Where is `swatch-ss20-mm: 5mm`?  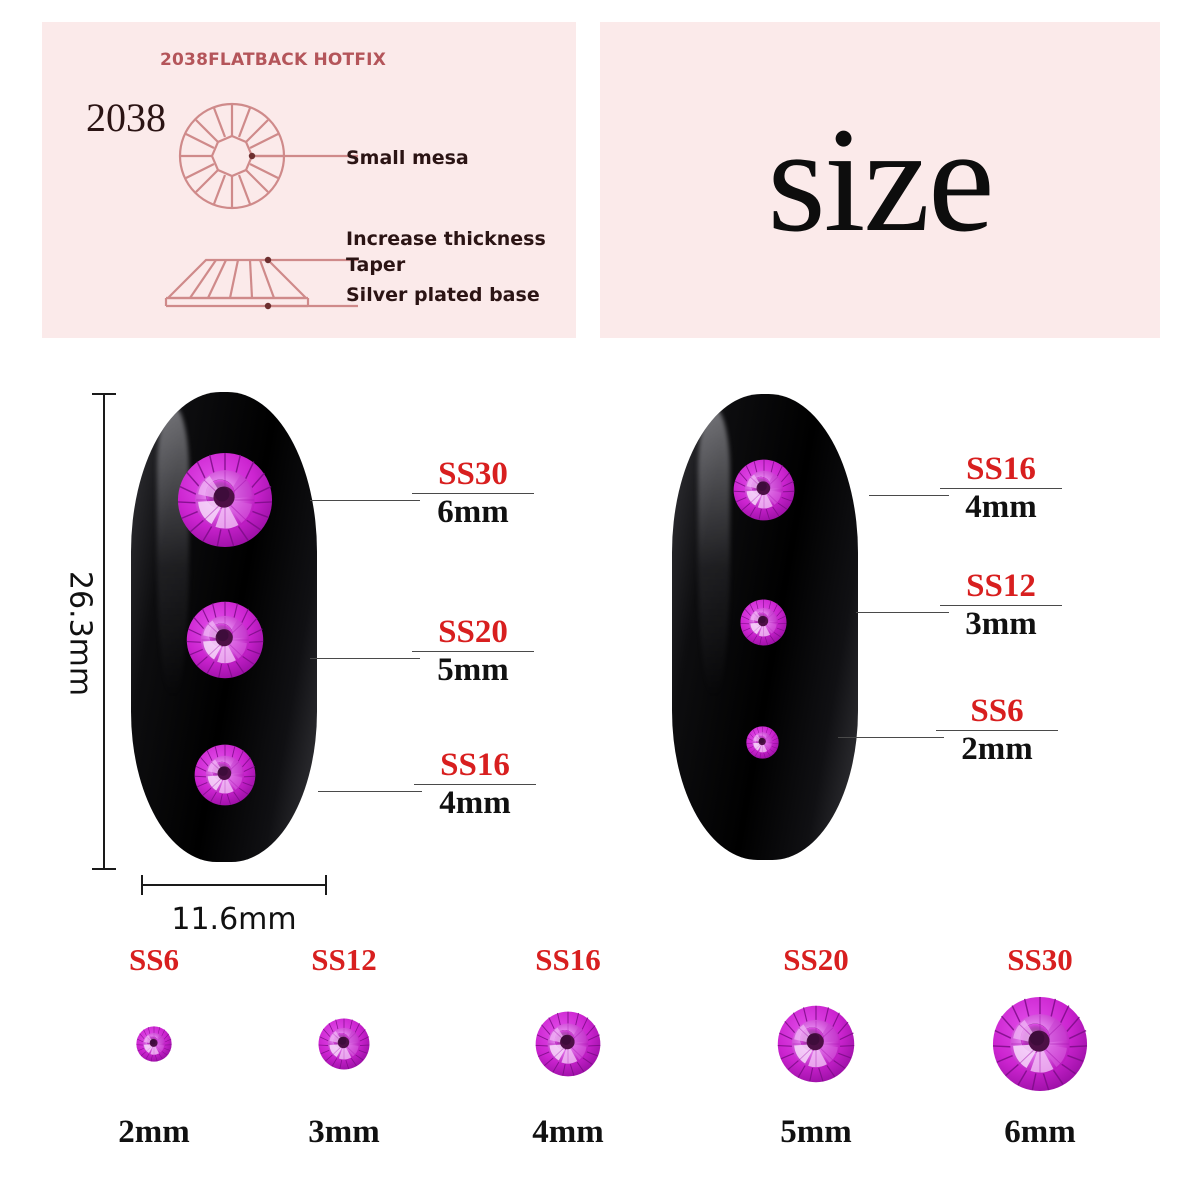 swatch-ss20-mm: 5mm is located at coordinates (816, 1132).